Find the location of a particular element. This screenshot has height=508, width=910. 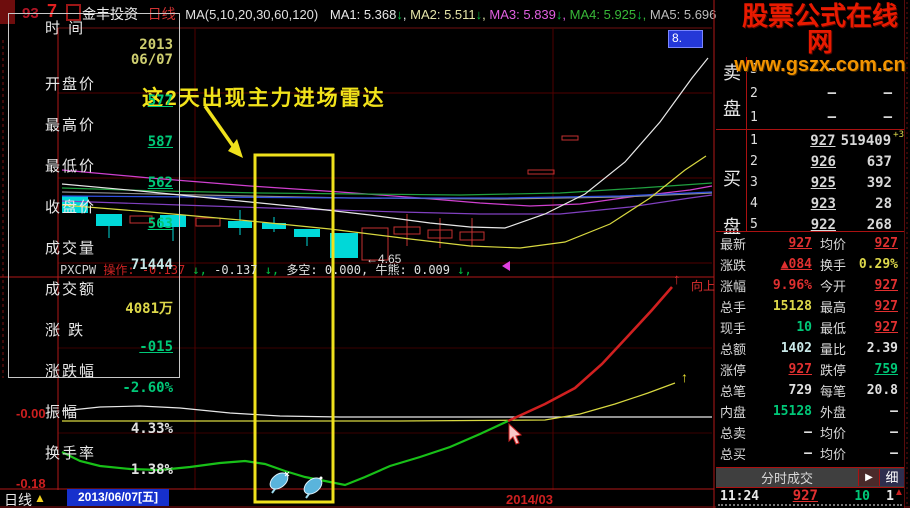

triangle-up-icon: ▲ is located at coordinates (40, 498).